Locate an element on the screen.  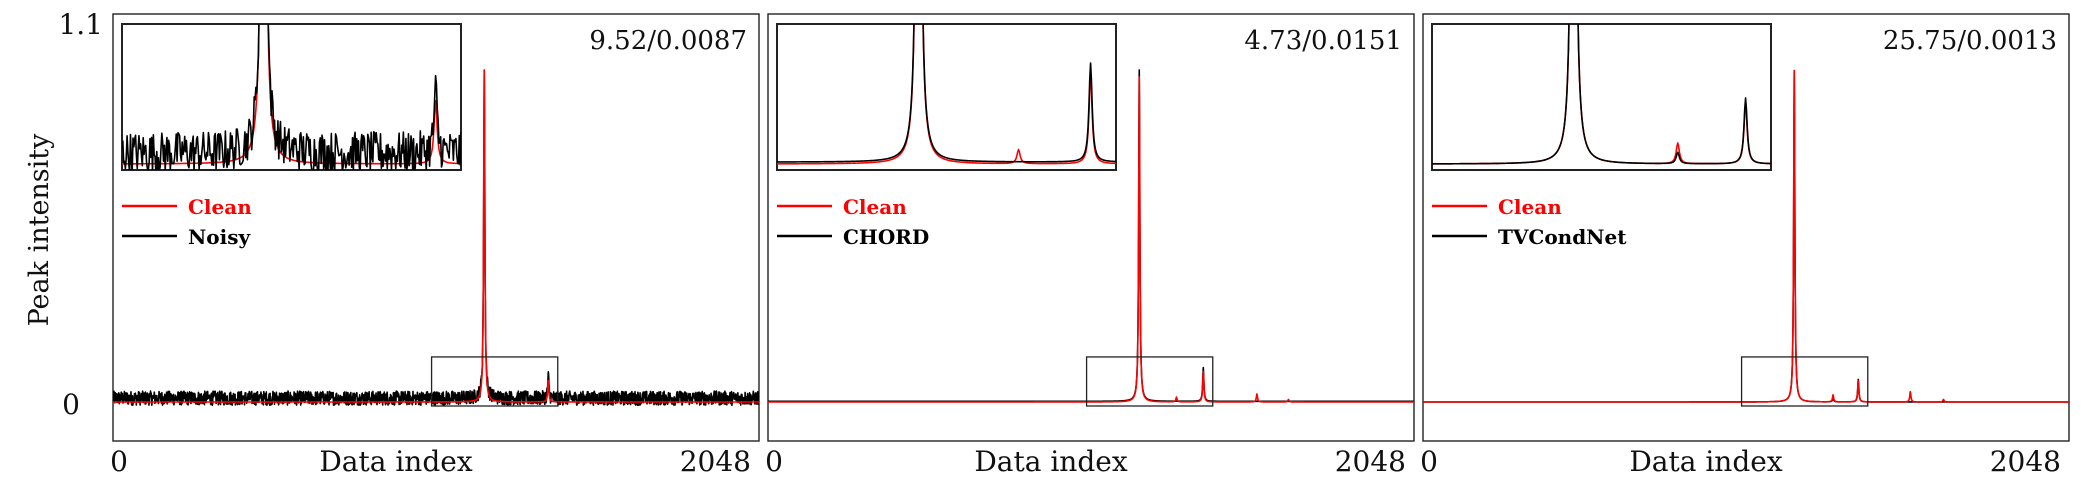
legend-label-noisy: Noisy is located at coordinates (219, 237).